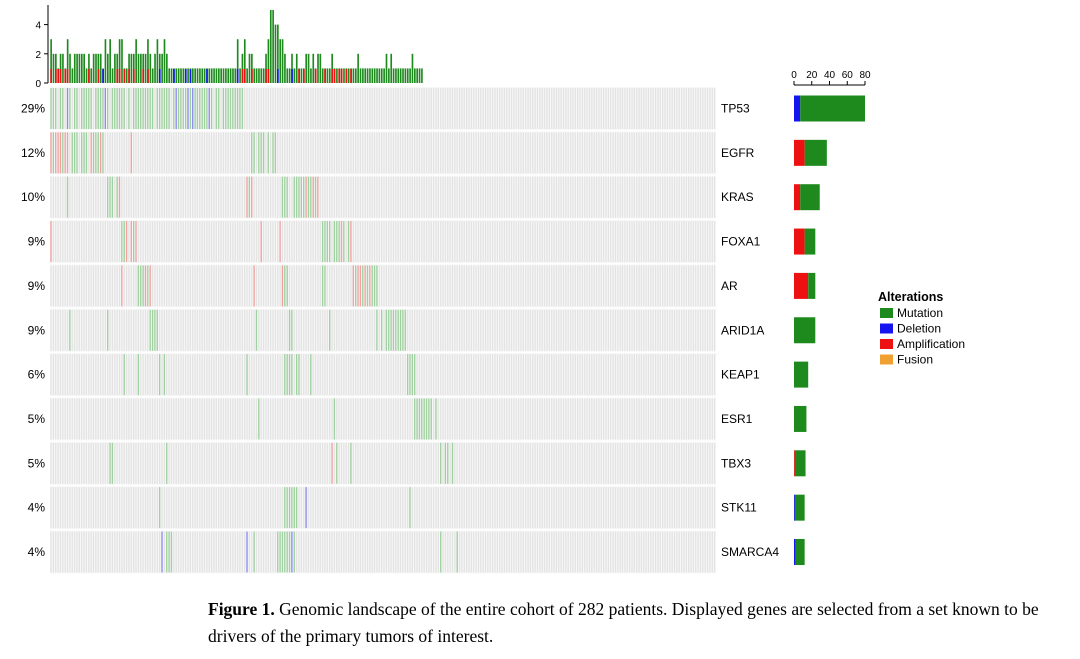 The width and height of the screenshot is (1080, 659). I want to click on gene-bar-foxa1-amplification, so click(799, 241).